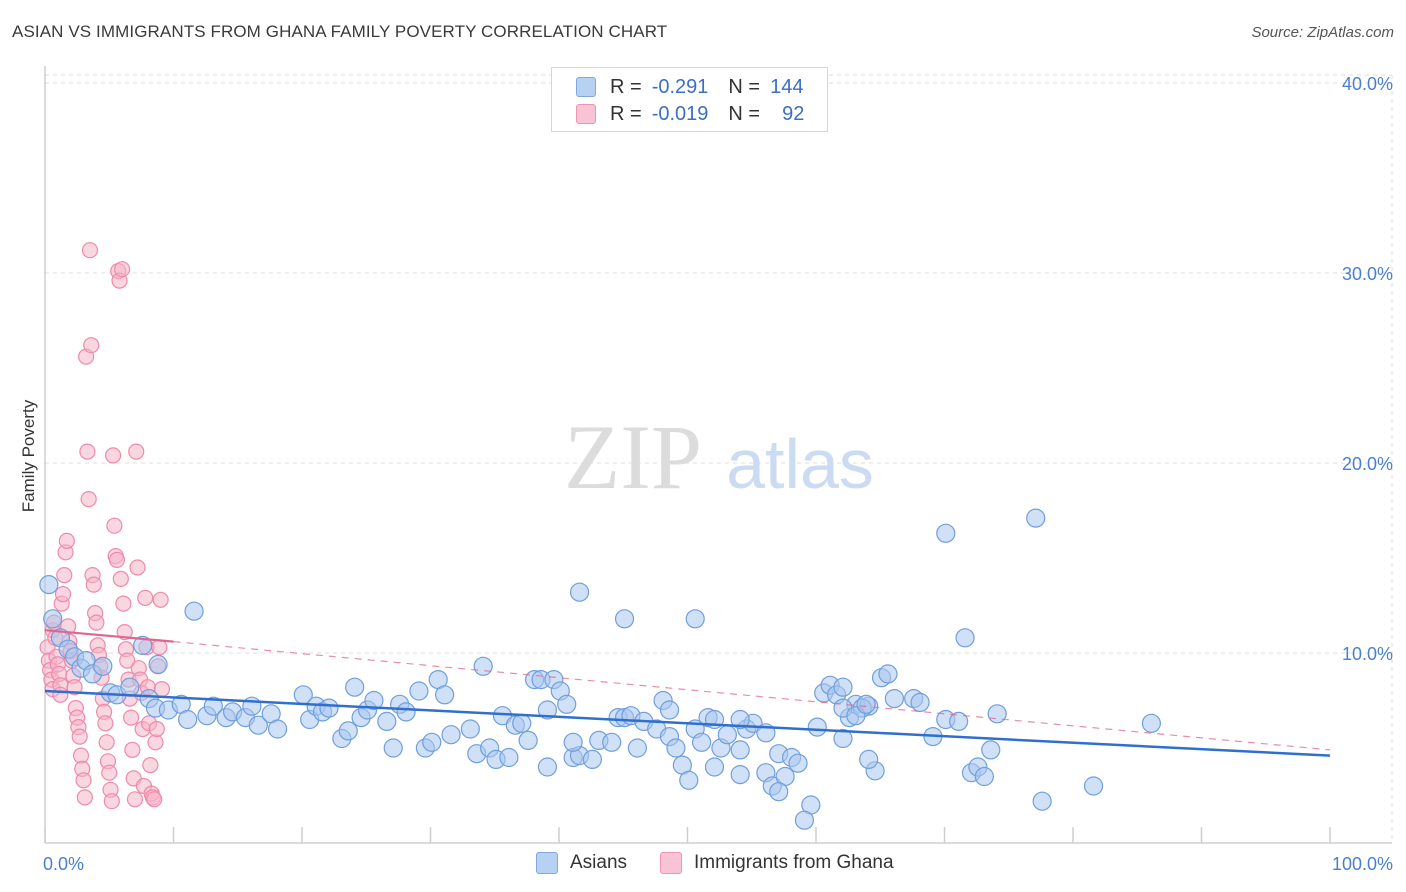 This screenshot has width=1406, height=892. I want to click on bottom-legend: Asians Immigrants from Ghana, so click(703, 865).